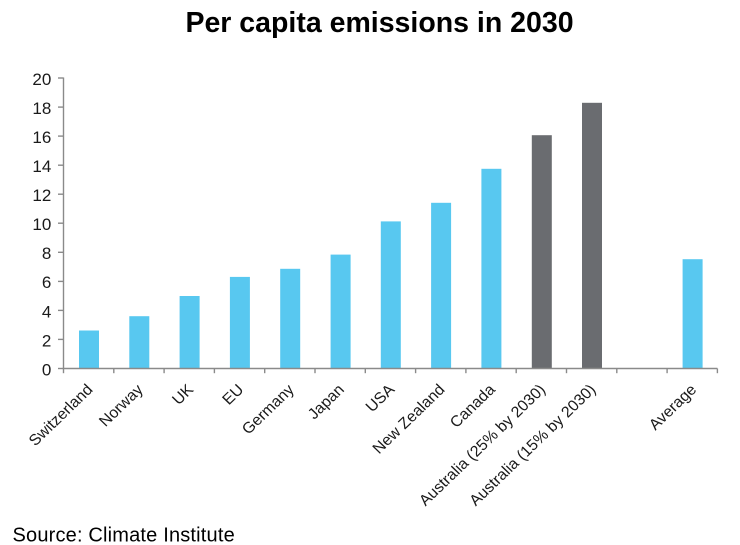 The height and width of the screenshot is (545, 740). What do you see at coordinates (41, 137) in the screenshot?
I see `svg-text: 16` at bounding box center [41, 137].